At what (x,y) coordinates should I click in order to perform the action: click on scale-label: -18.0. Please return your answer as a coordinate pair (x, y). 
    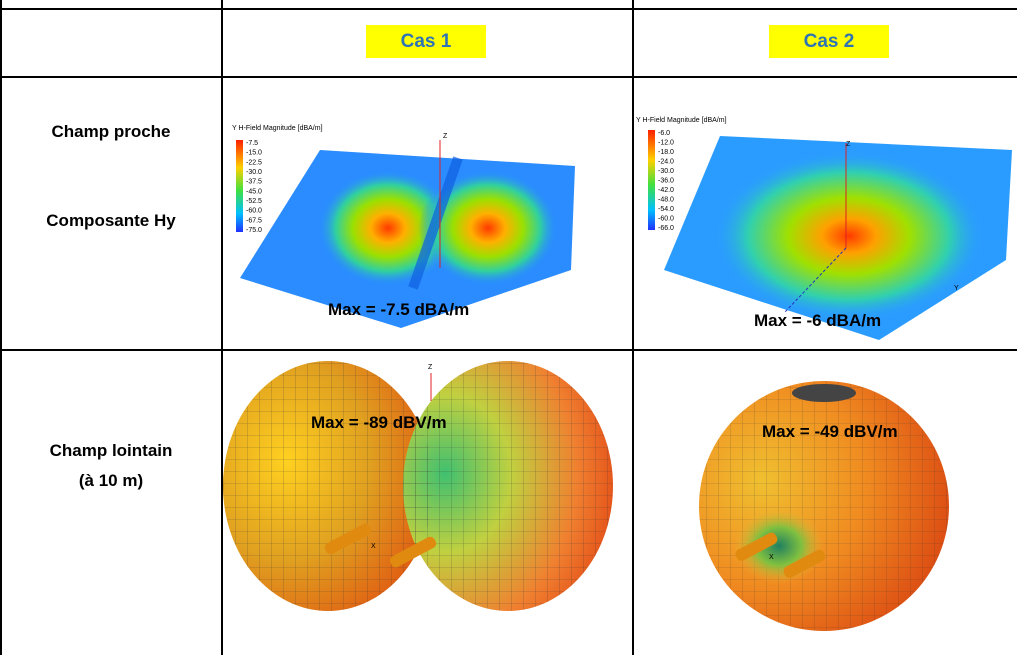
    Looking at the image, I should click on (666, 152).